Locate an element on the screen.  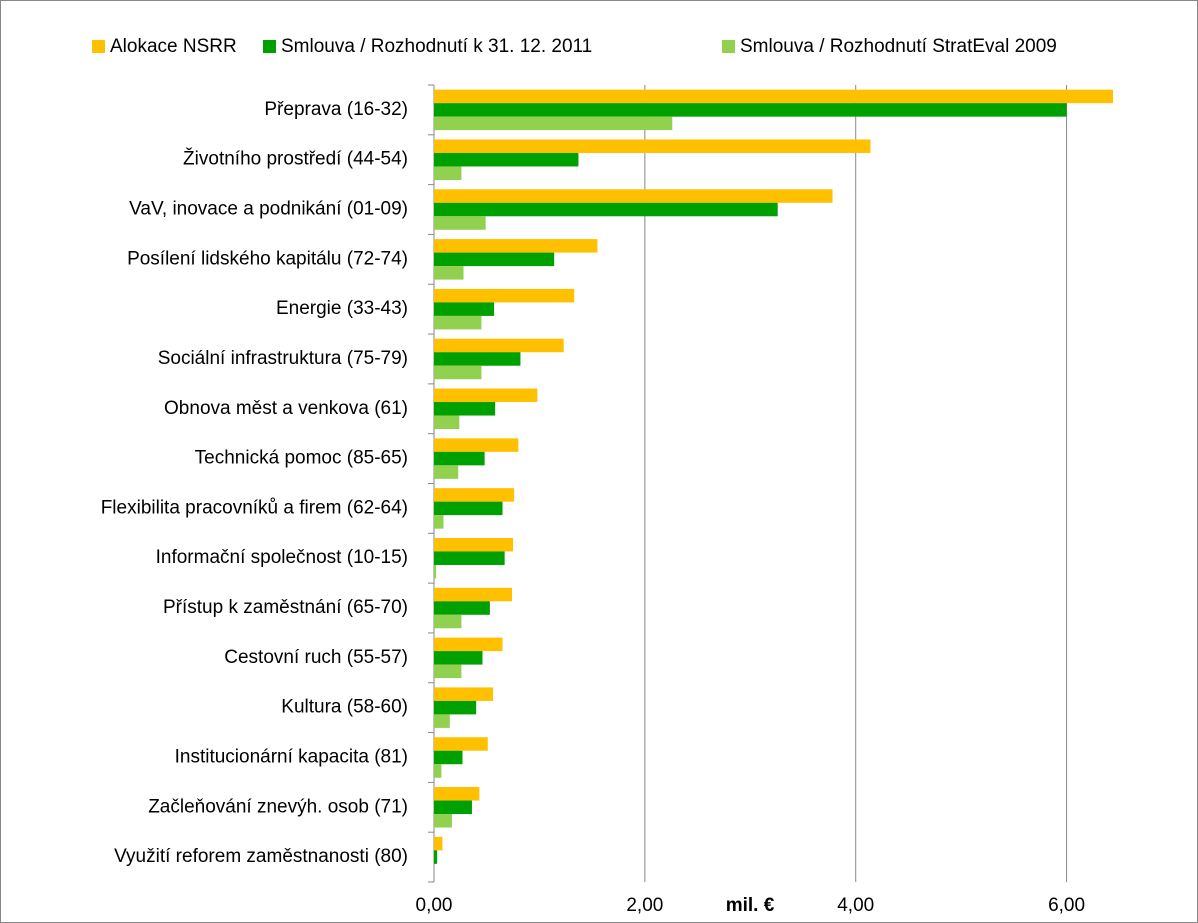
y-tick-label: Technická pomoc (85-65) is located at coordinates (301, 458).